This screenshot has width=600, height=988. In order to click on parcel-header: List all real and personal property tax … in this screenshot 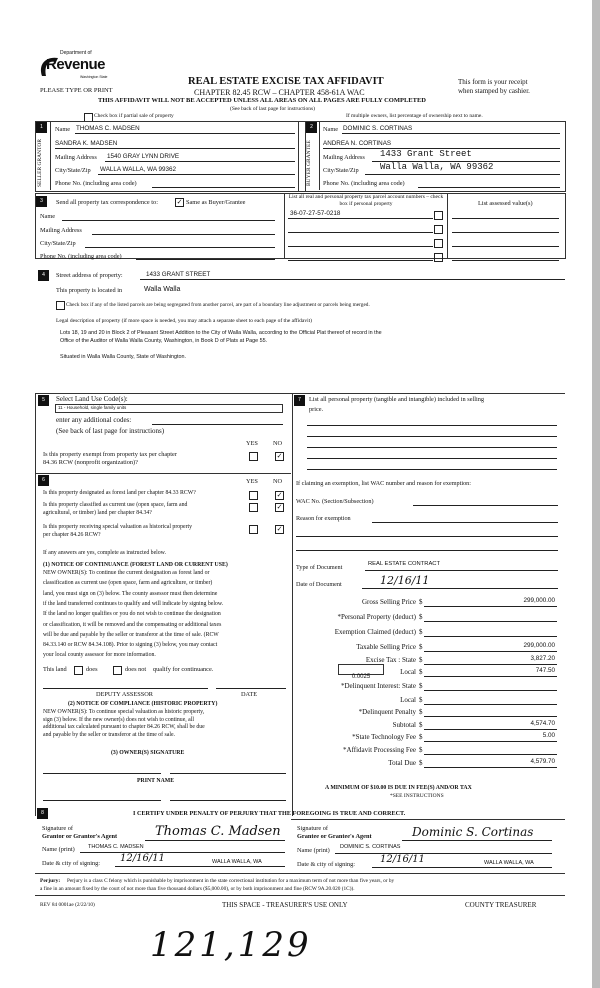, I will do `click(366, 200)`.